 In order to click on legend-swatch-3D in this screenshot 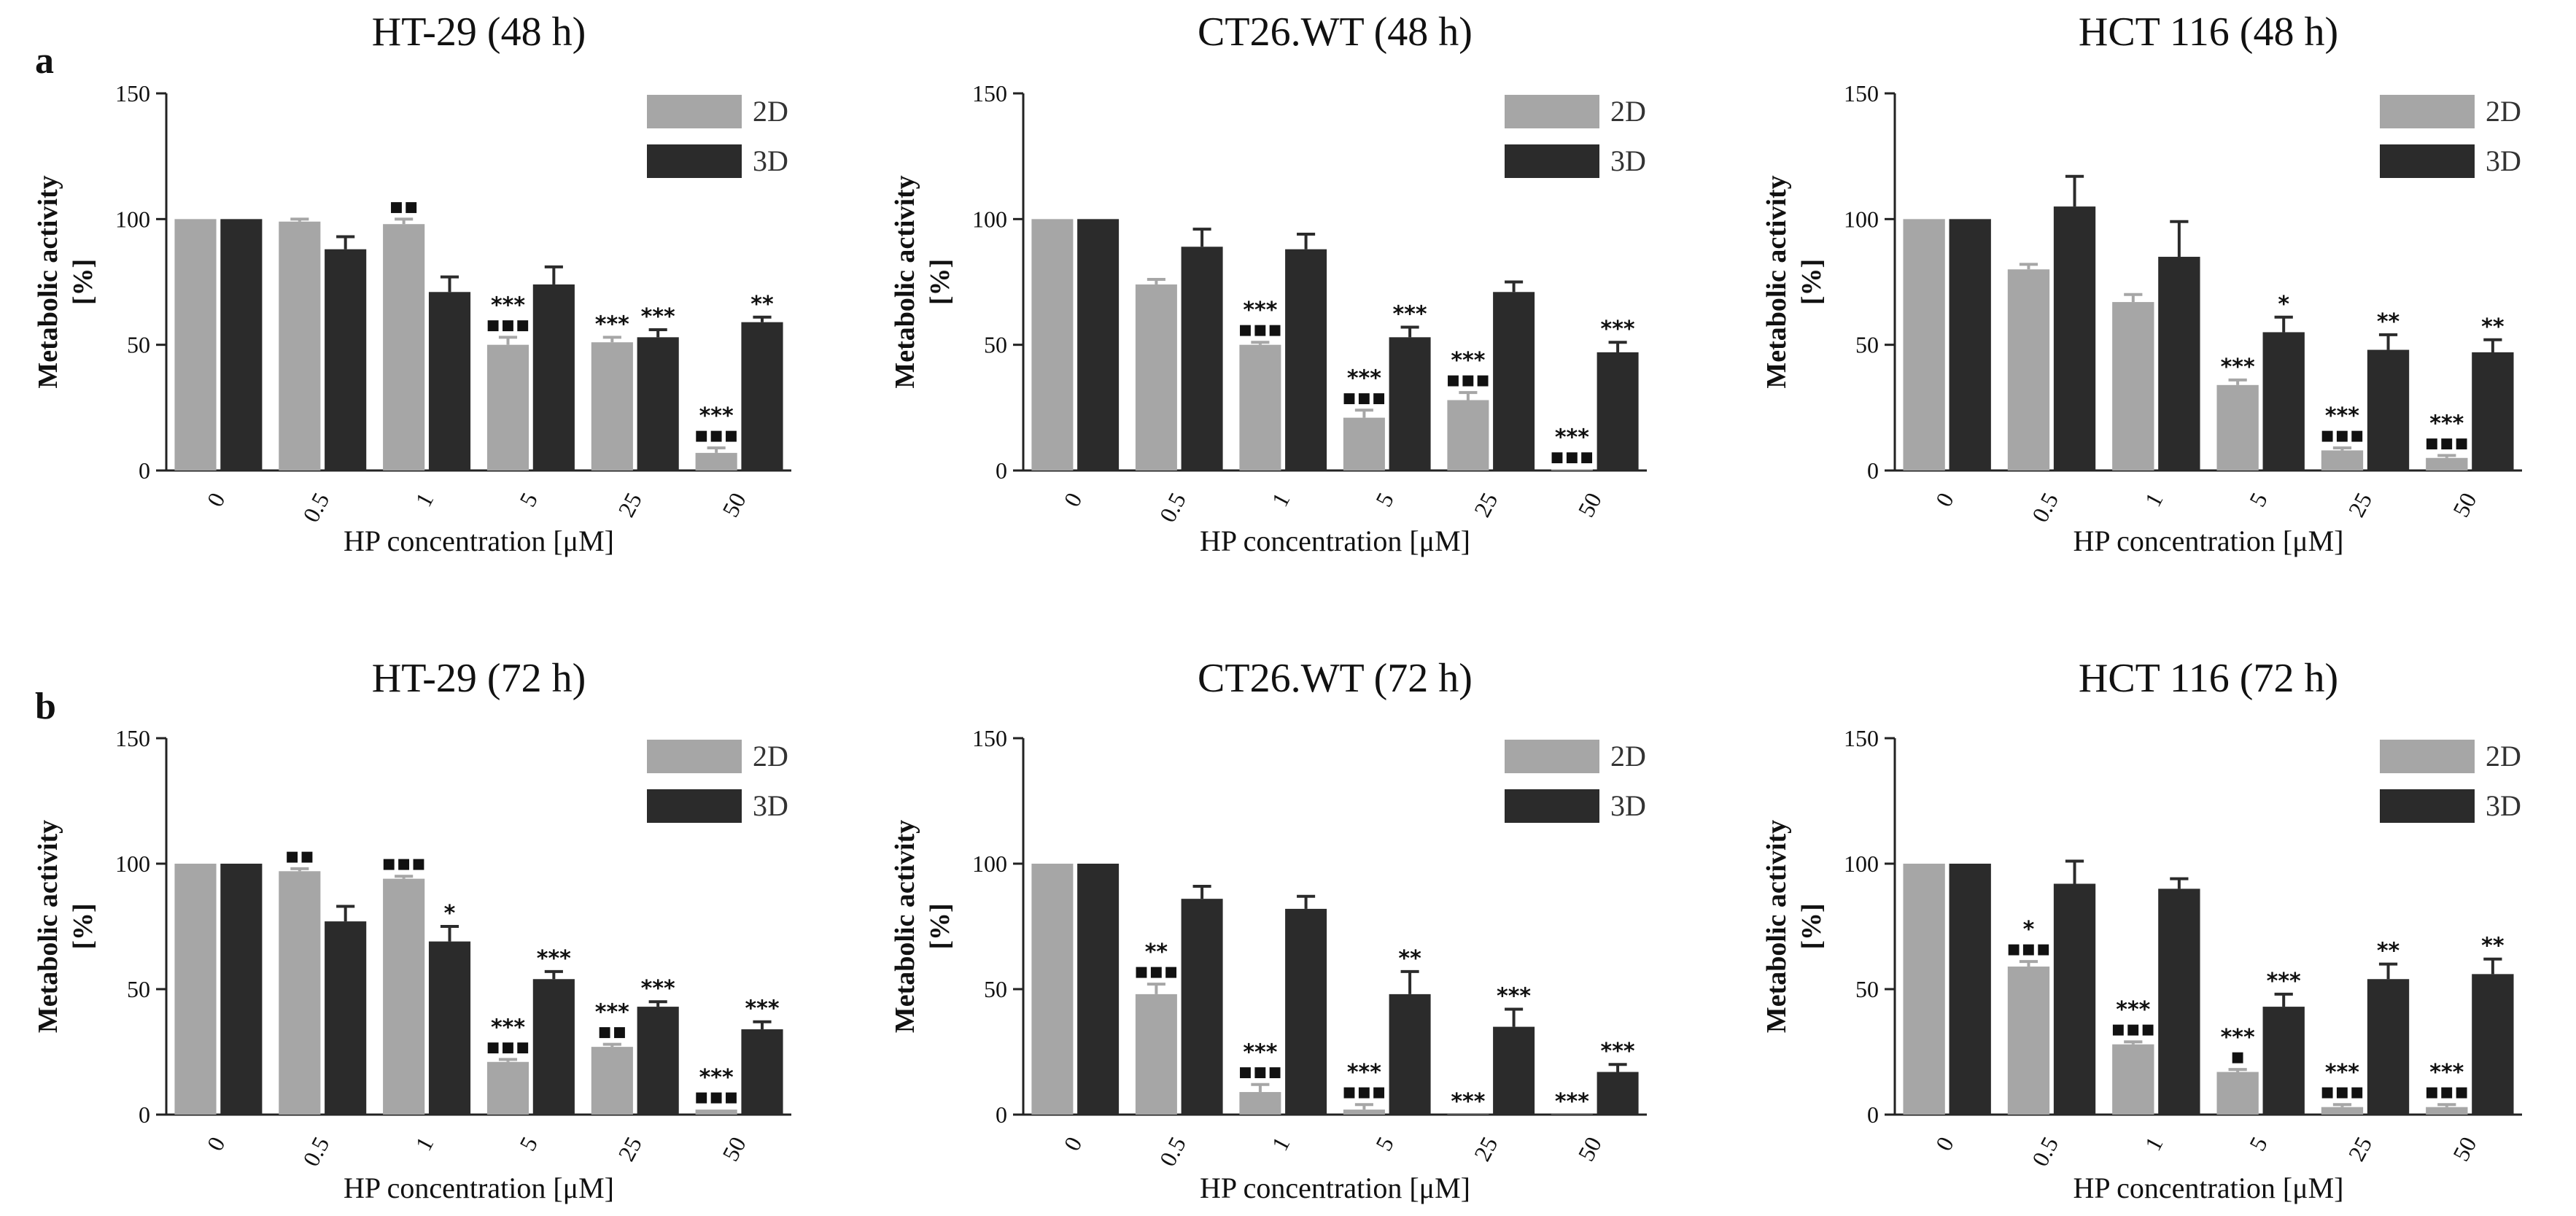, I will do `click(2428, 161)`.